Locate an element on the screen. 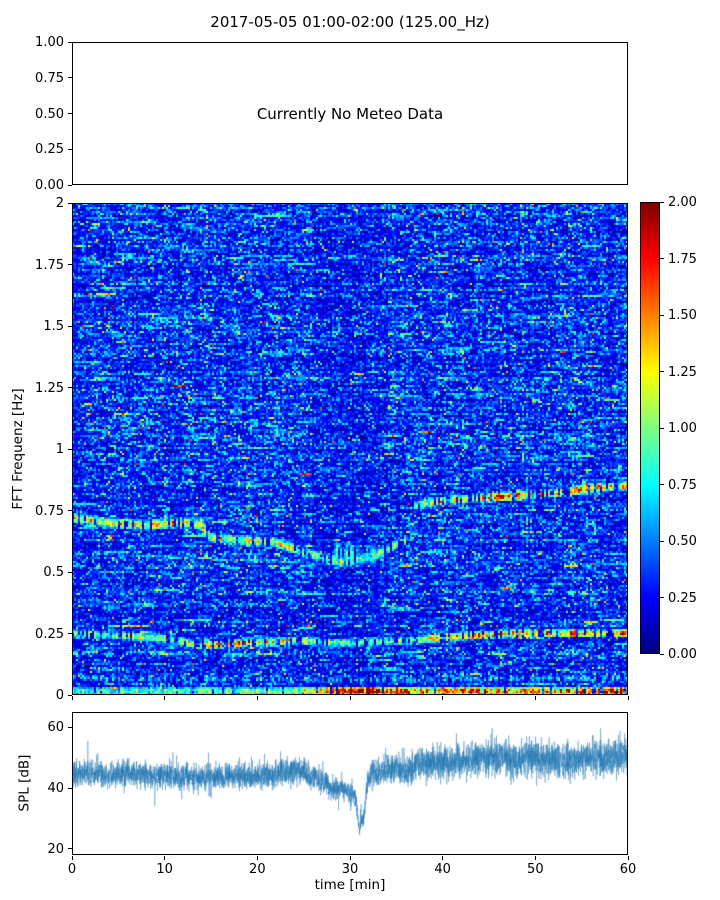 This screenshot has height=900, width=720. colorbar-canvas is located at coordinates (650, 428).